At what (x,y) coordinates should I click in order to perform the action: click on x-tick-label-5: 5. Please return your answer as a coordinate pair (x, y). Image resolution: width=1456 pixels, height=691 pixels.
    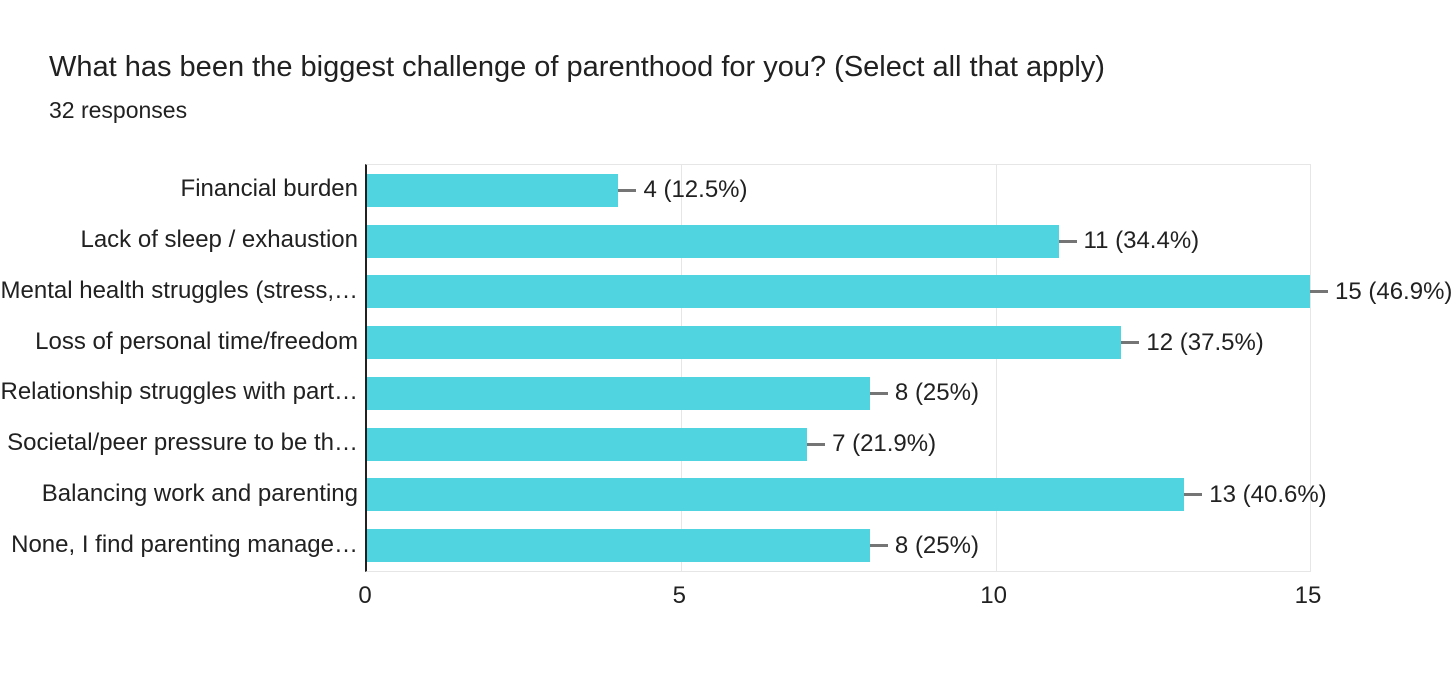
    Looking at the image, I should click on (679, 595).